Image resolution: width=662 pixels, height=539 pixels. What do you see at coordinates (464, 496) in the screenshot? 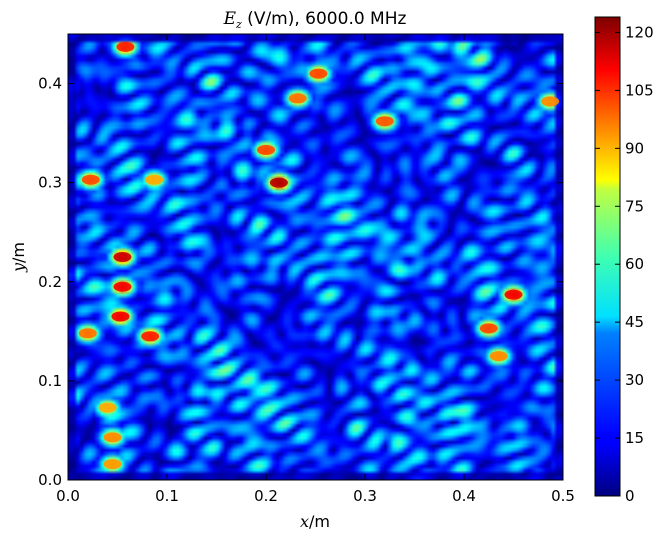
I see `x-tick-label: 0.4` at bounding box center [464, 496].